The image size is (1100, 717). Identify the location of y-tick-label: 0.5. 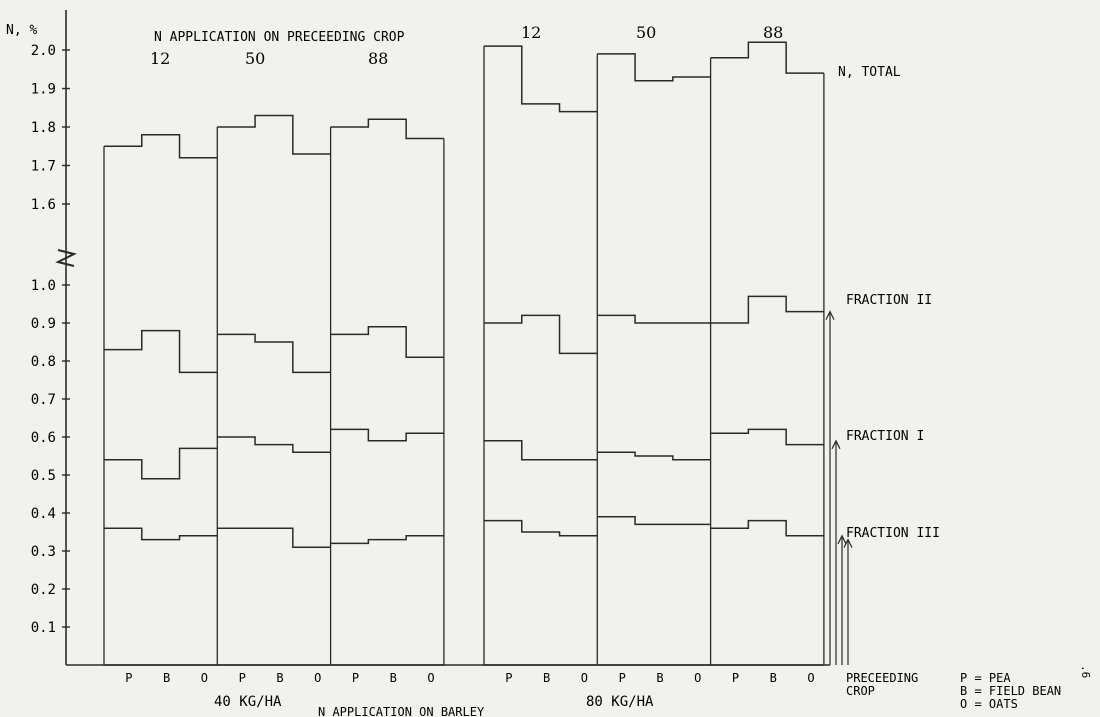
(43, 476).